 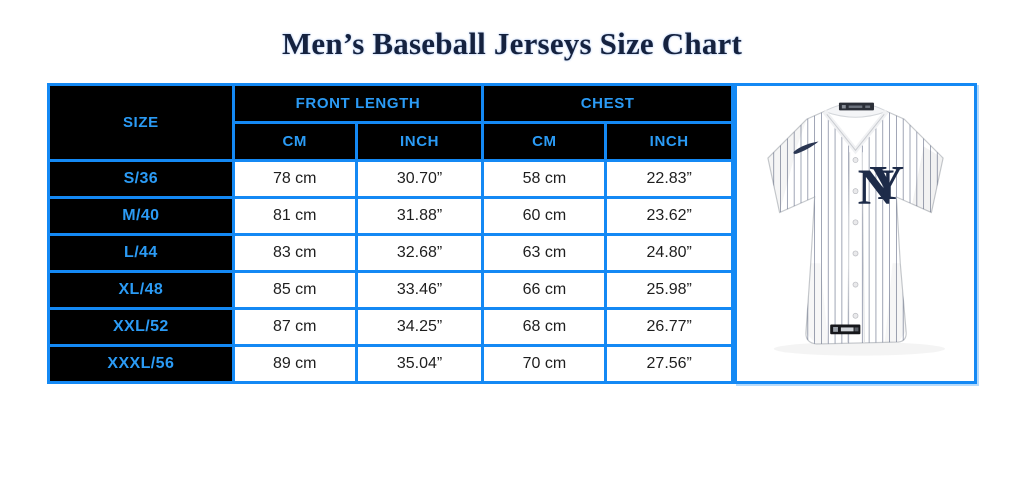 I want to click on subheader-chest-inch: INCH, so click(x=669, y=141).